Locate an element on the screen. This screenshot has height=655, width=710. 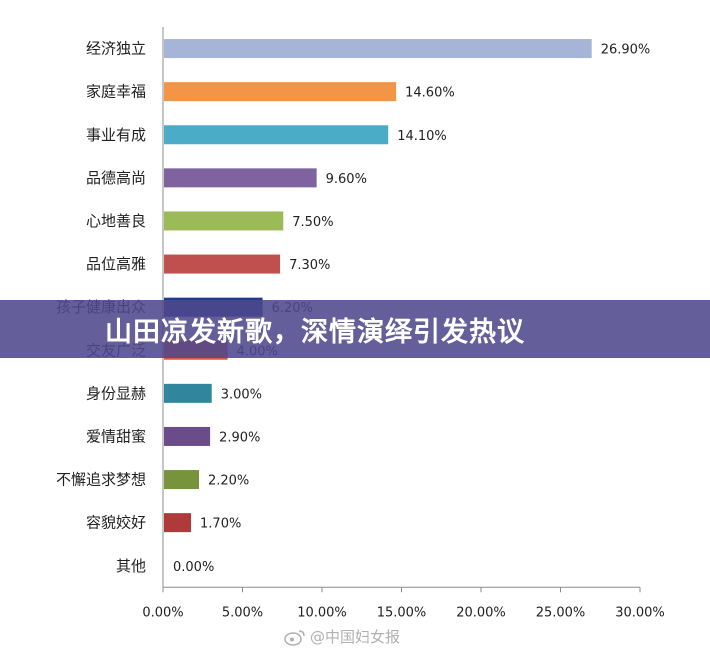
watermark: @中国妇女报 is located at coordinates (342, 636).